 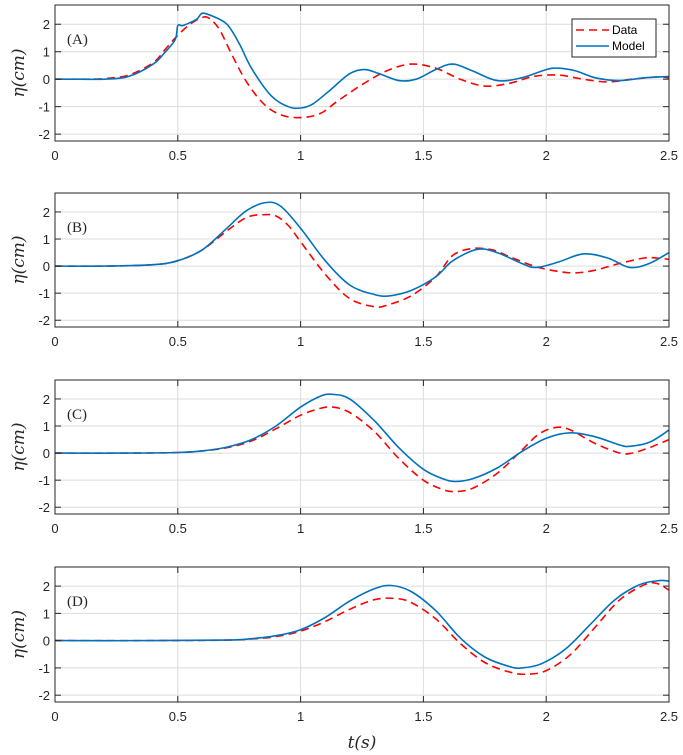 What do you see at coordinates (77, 40) in the screenshot?
I see `panel-label: (A)` at bounding box center [77, 40].